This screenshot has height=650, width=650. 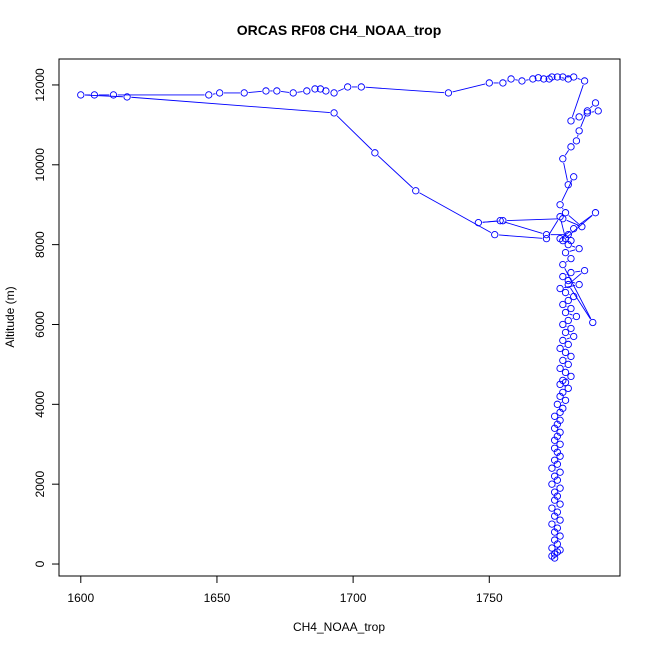 I want to click on y-tick-label: 6000, so click(x=40, y=324).